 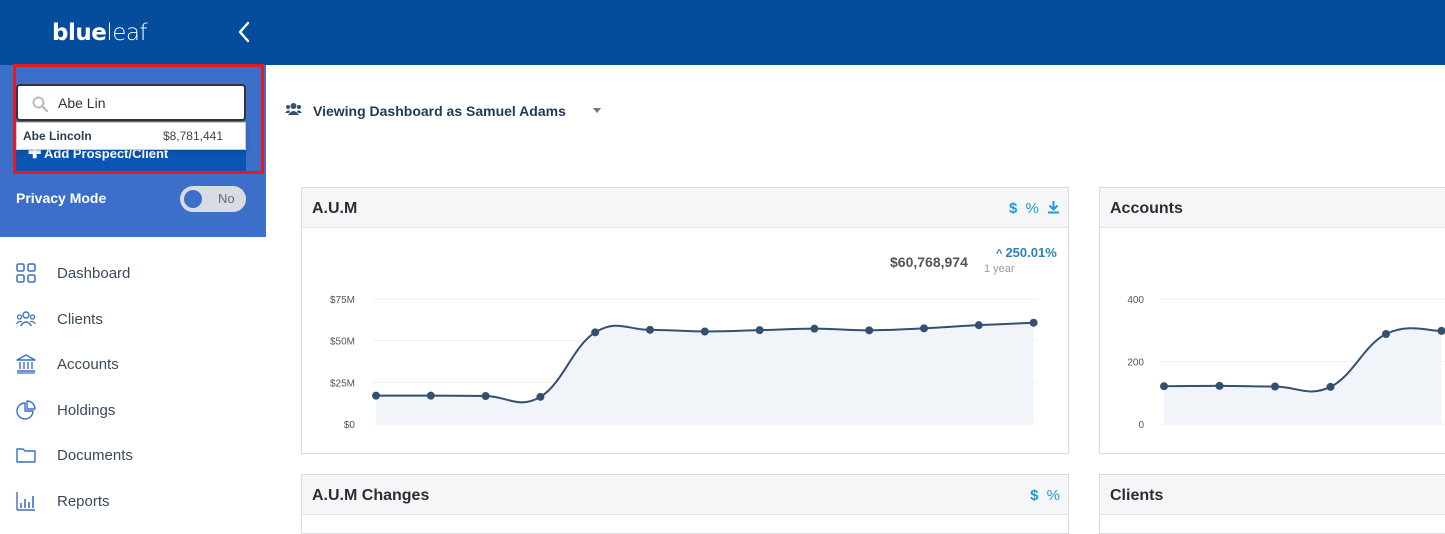 I want to click on sidebar-item-label: Documents, so click(x=95, y=455).